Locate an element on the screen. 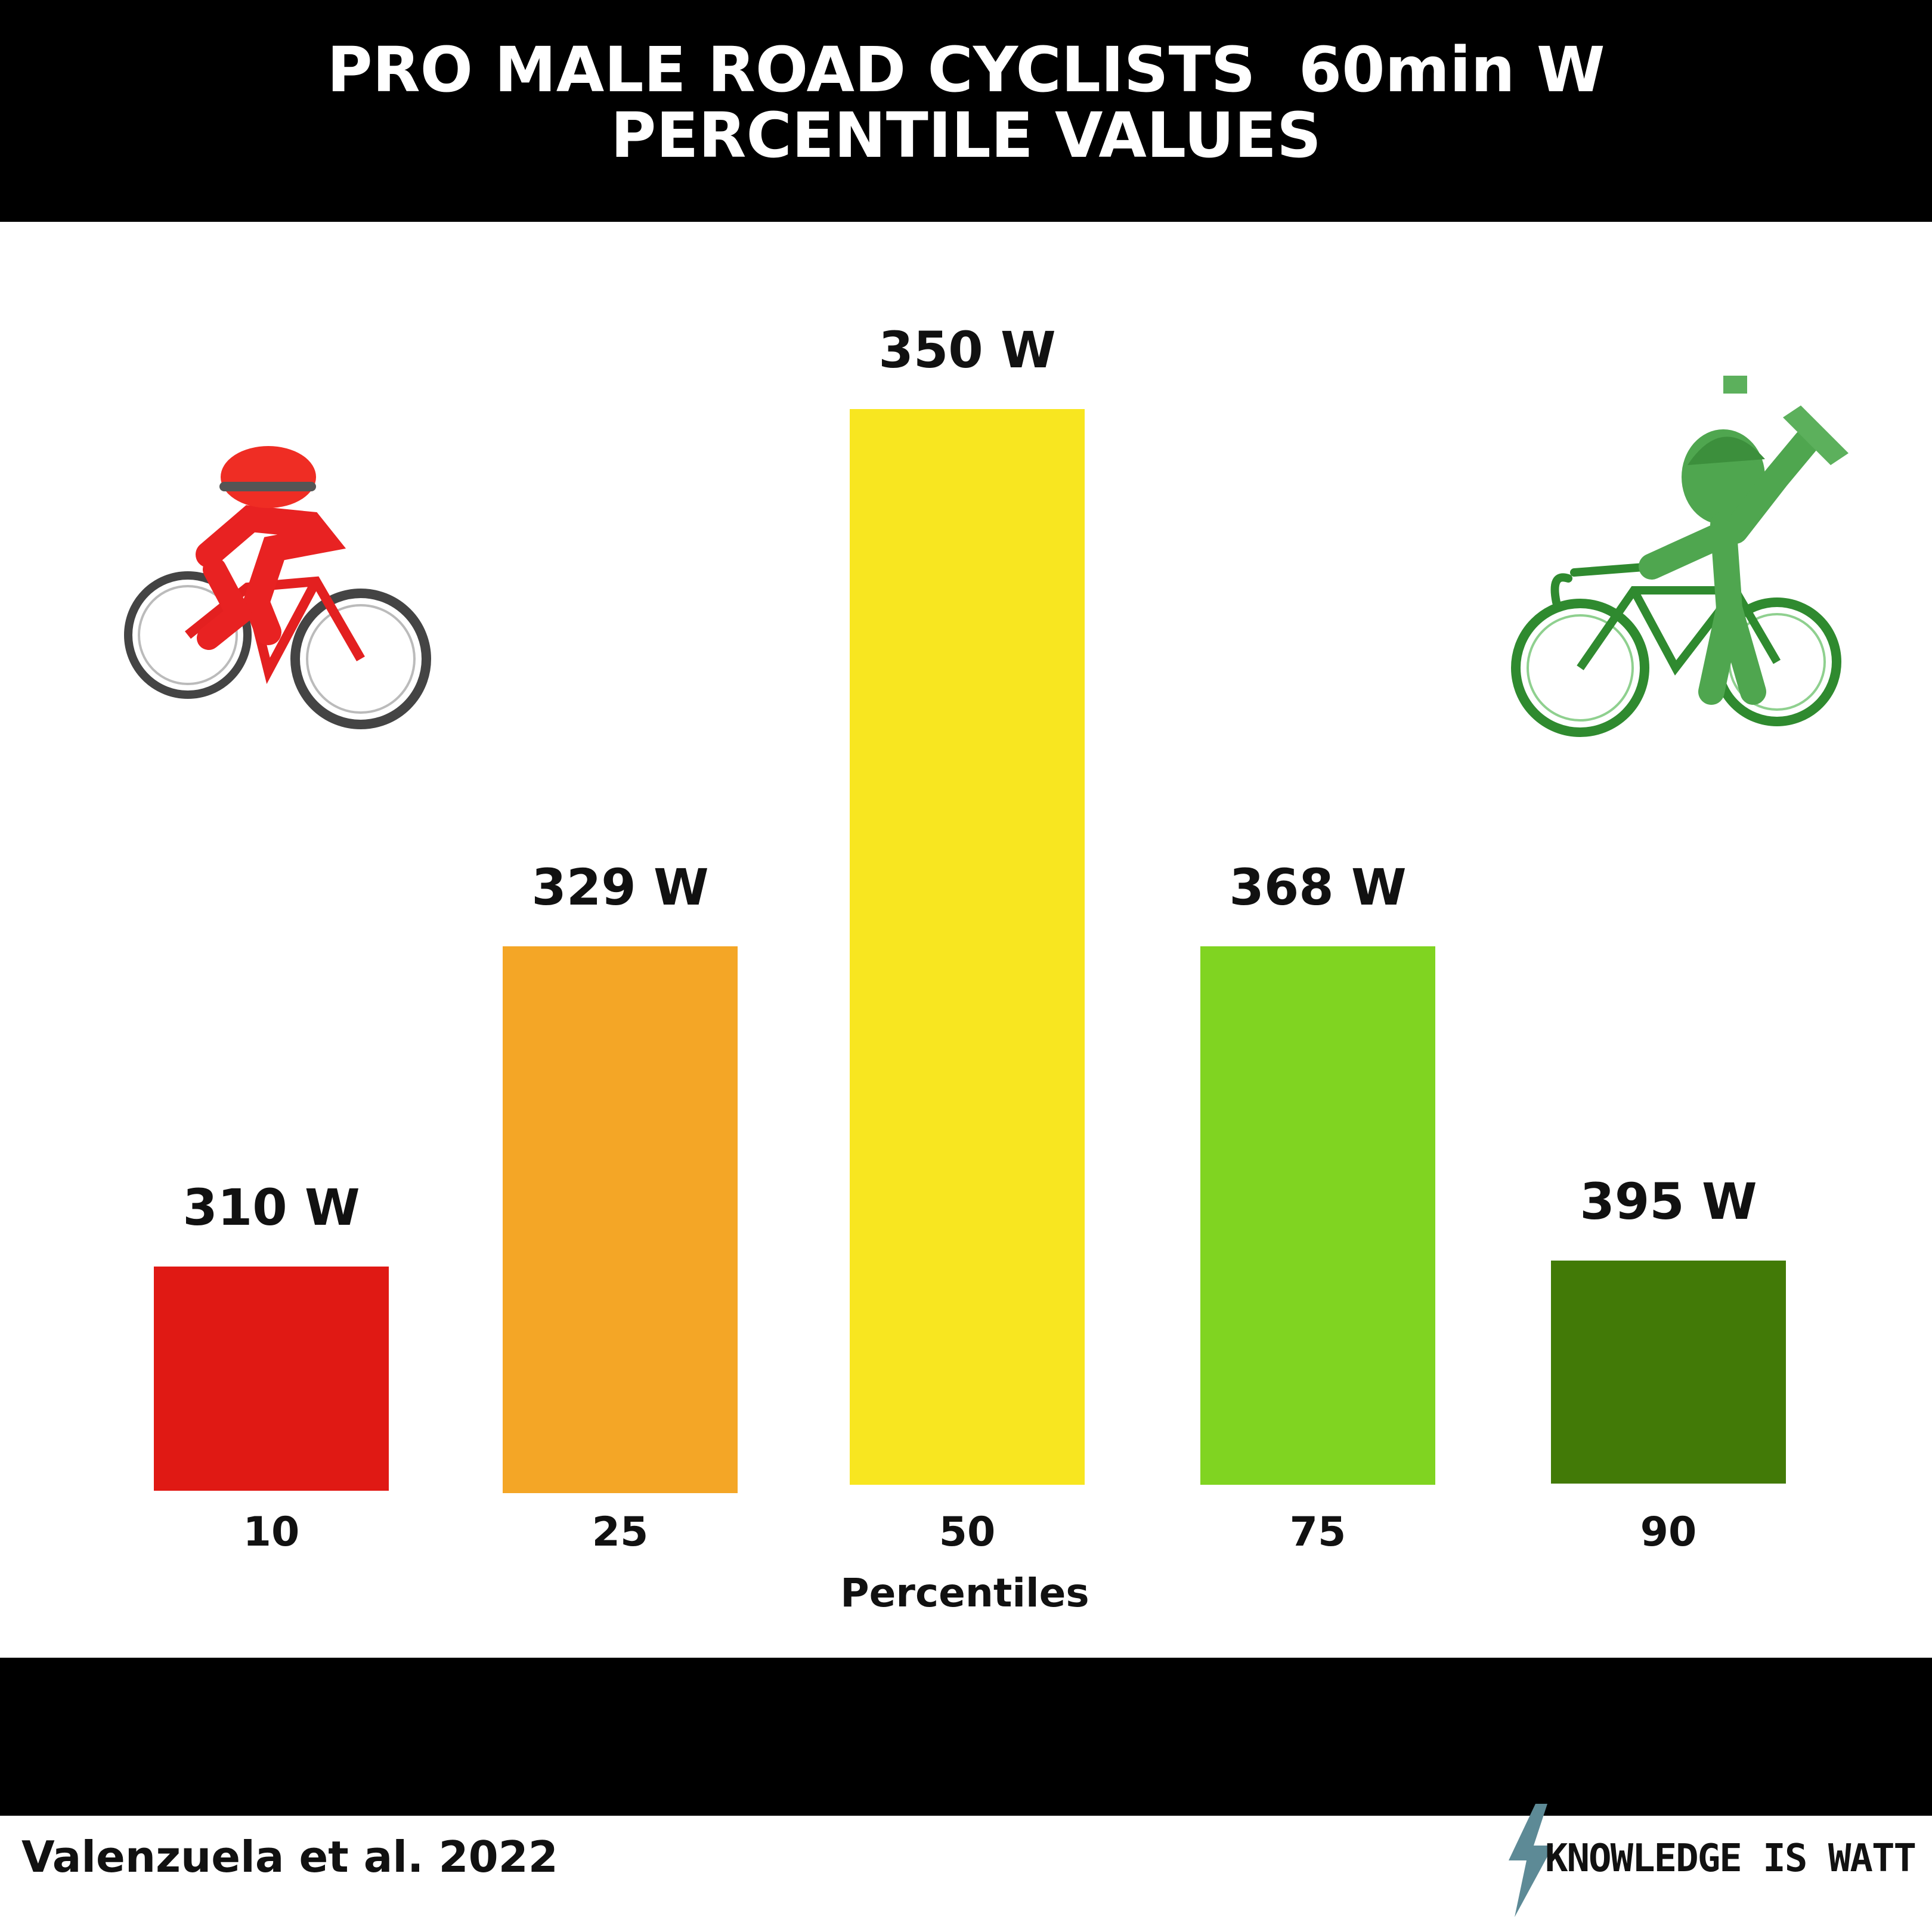  value-label-90: 395 W is located at coordinates (1668, 1201).